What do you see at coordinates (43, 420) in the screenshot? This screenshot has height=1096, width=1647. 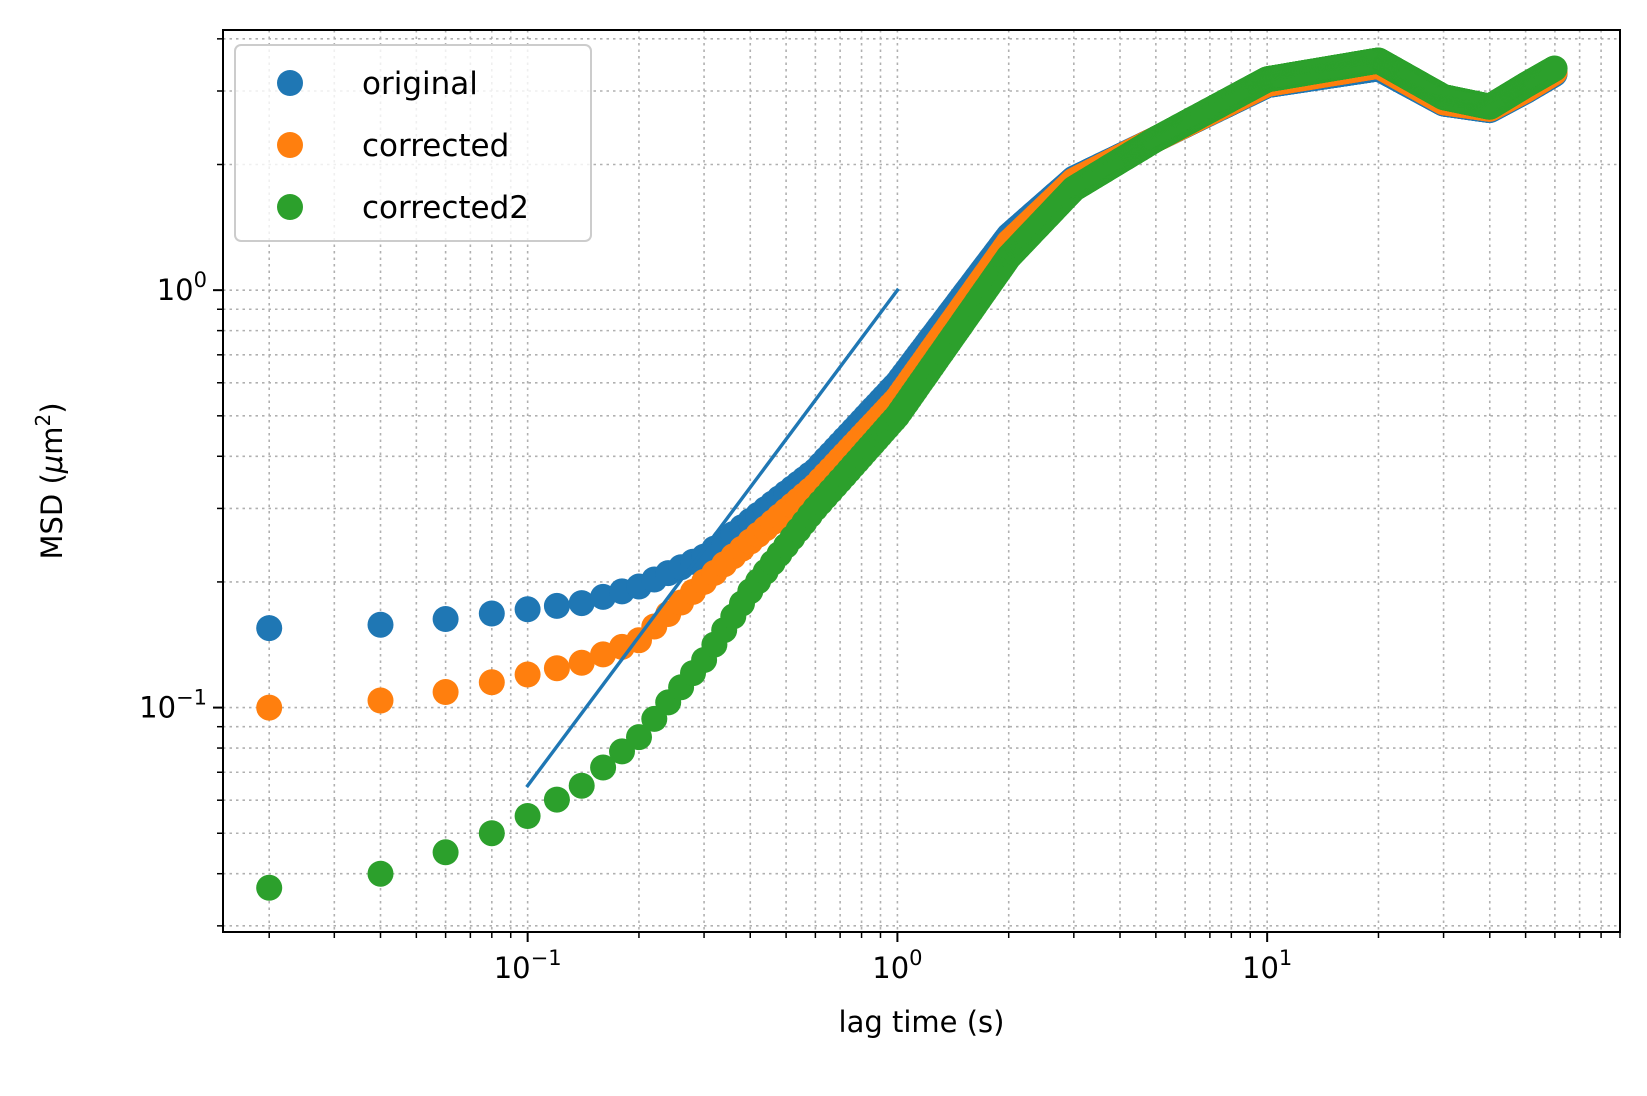 I see `y-axis-label-sup: 2` at bounding box center [43, 420].